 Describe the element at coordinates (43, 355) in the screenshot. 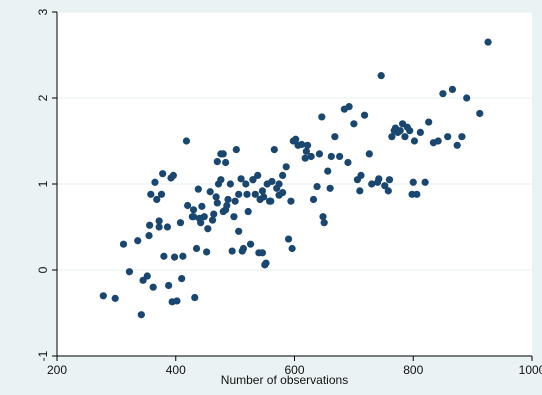

I see `y-tick-label: -1` at that location.